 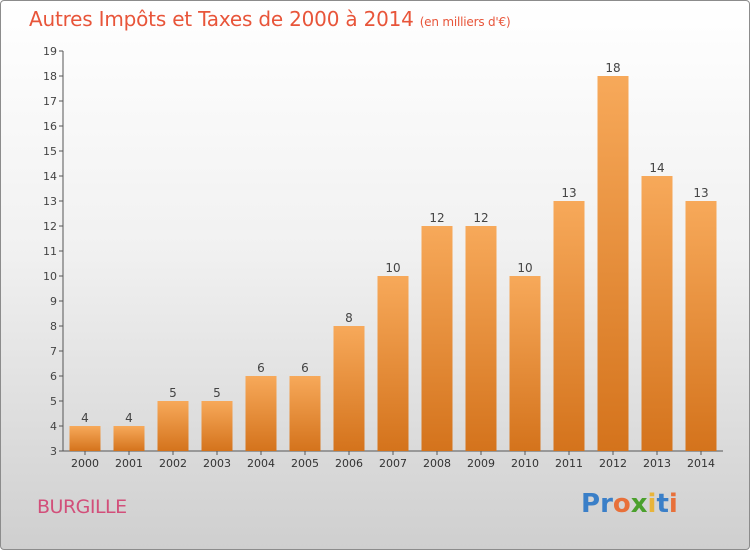 I want to click on x-tick-label: 2014, so click(x=701, y=463).